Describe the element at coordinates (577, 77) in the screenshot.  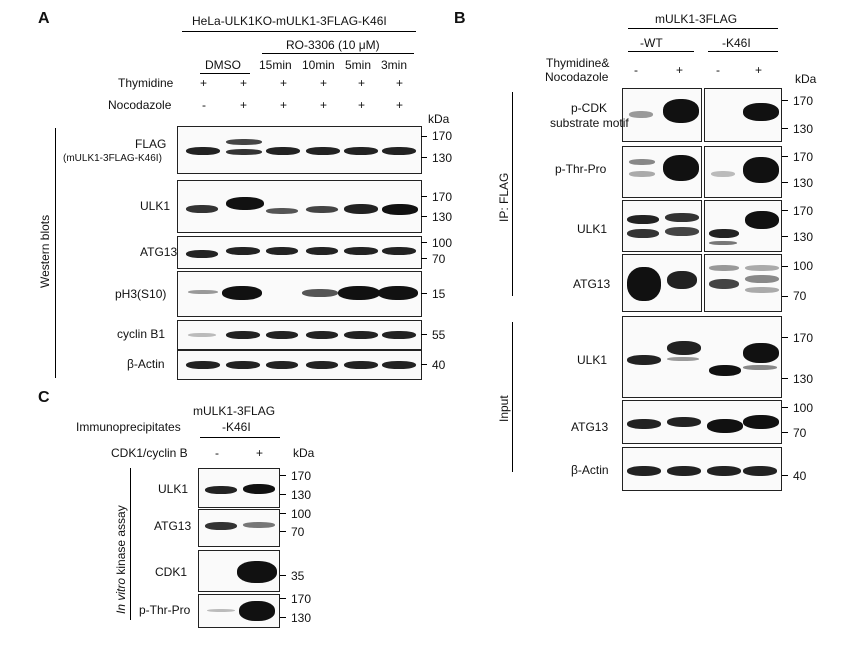
I see `treatment-label: Nocodazole` at that location.